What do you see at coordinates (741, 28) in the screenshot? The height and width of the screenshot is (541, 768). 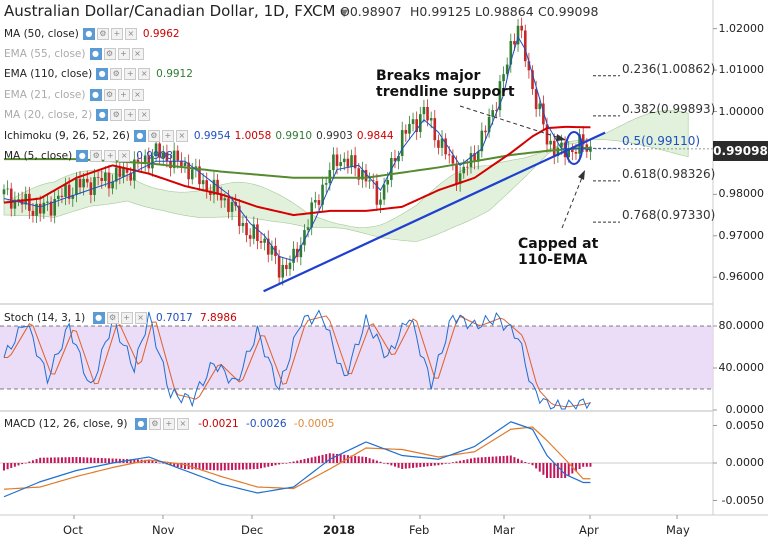 I see `price-tick-label: 1.02000` at bounding box center [741, 28].